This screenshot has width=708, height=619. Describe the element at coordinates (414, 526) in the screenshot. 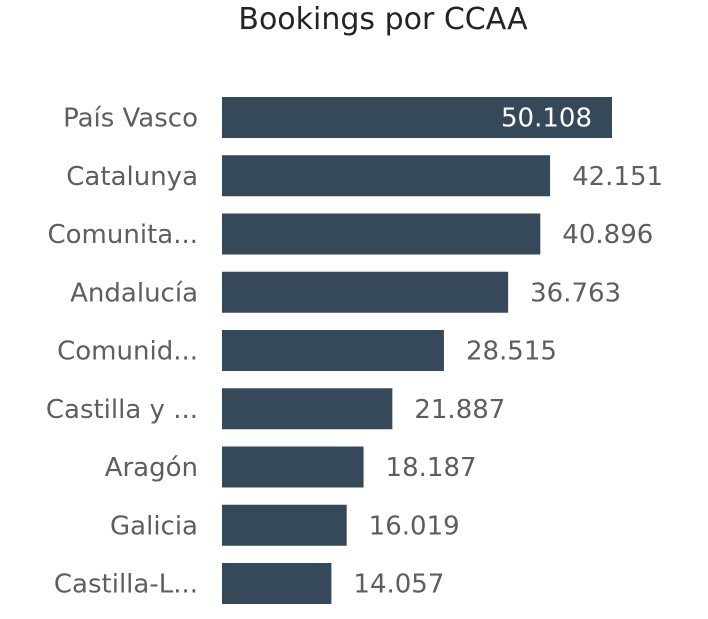

I see `value-label: 16.019` at that location.